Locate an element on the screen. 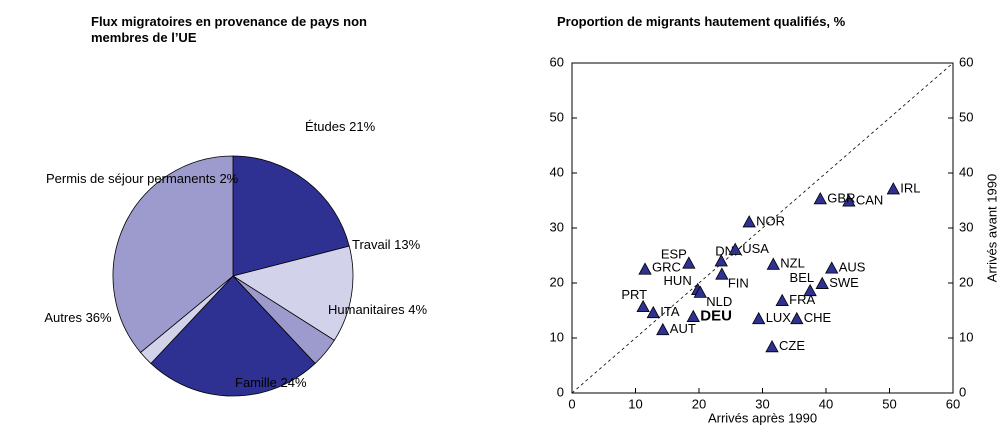  y2-tick-label: 20 is located at coordinates (966, 281).